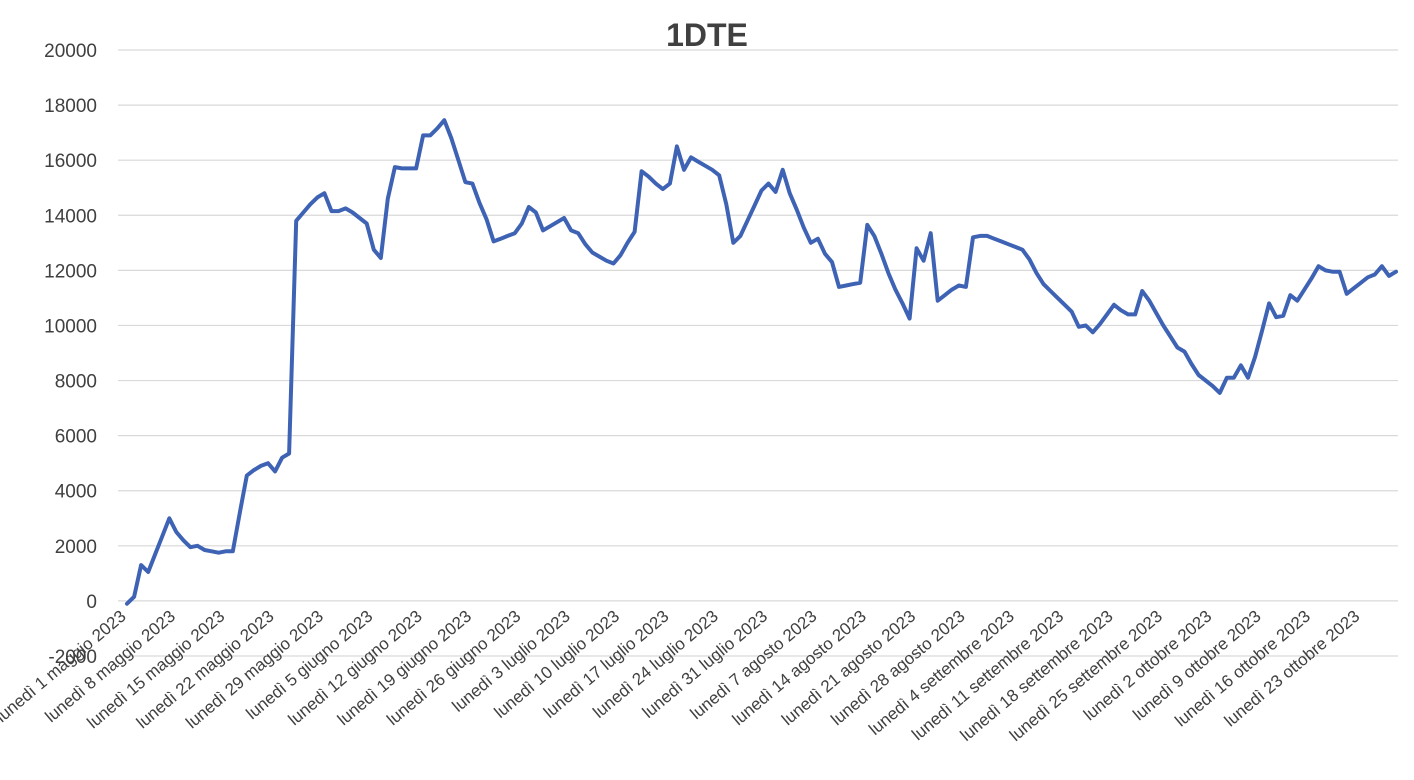  Describe the element at coordinates (70, 106) in the screenshot. I see `y-tick-label: 18000` at that location.